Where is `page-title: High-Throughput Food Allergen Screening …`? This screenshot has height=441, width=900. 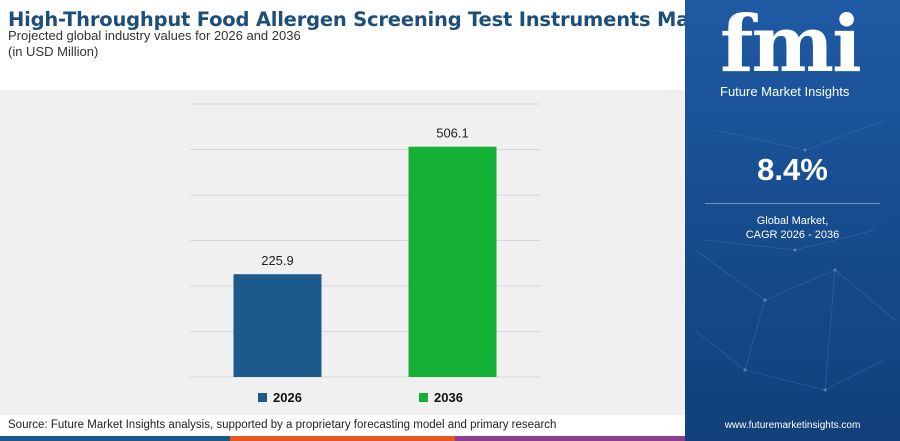
page-title: High-Throughput Food Allergen Screening … is located at coordinates (370, 19).